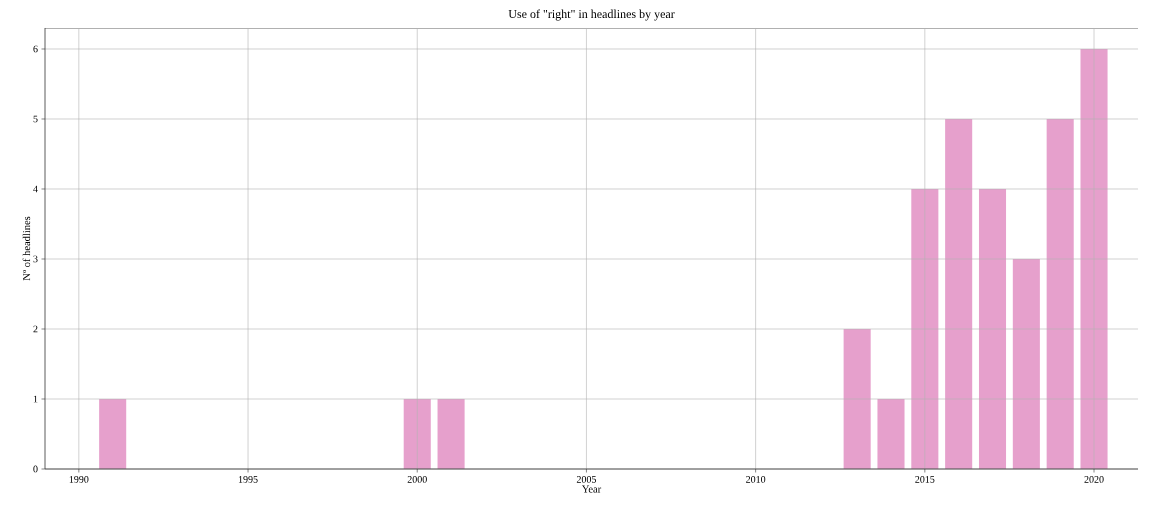 The image size is (1153, 510). I want to click on x-tick-label: 1990, so click(79, 479).